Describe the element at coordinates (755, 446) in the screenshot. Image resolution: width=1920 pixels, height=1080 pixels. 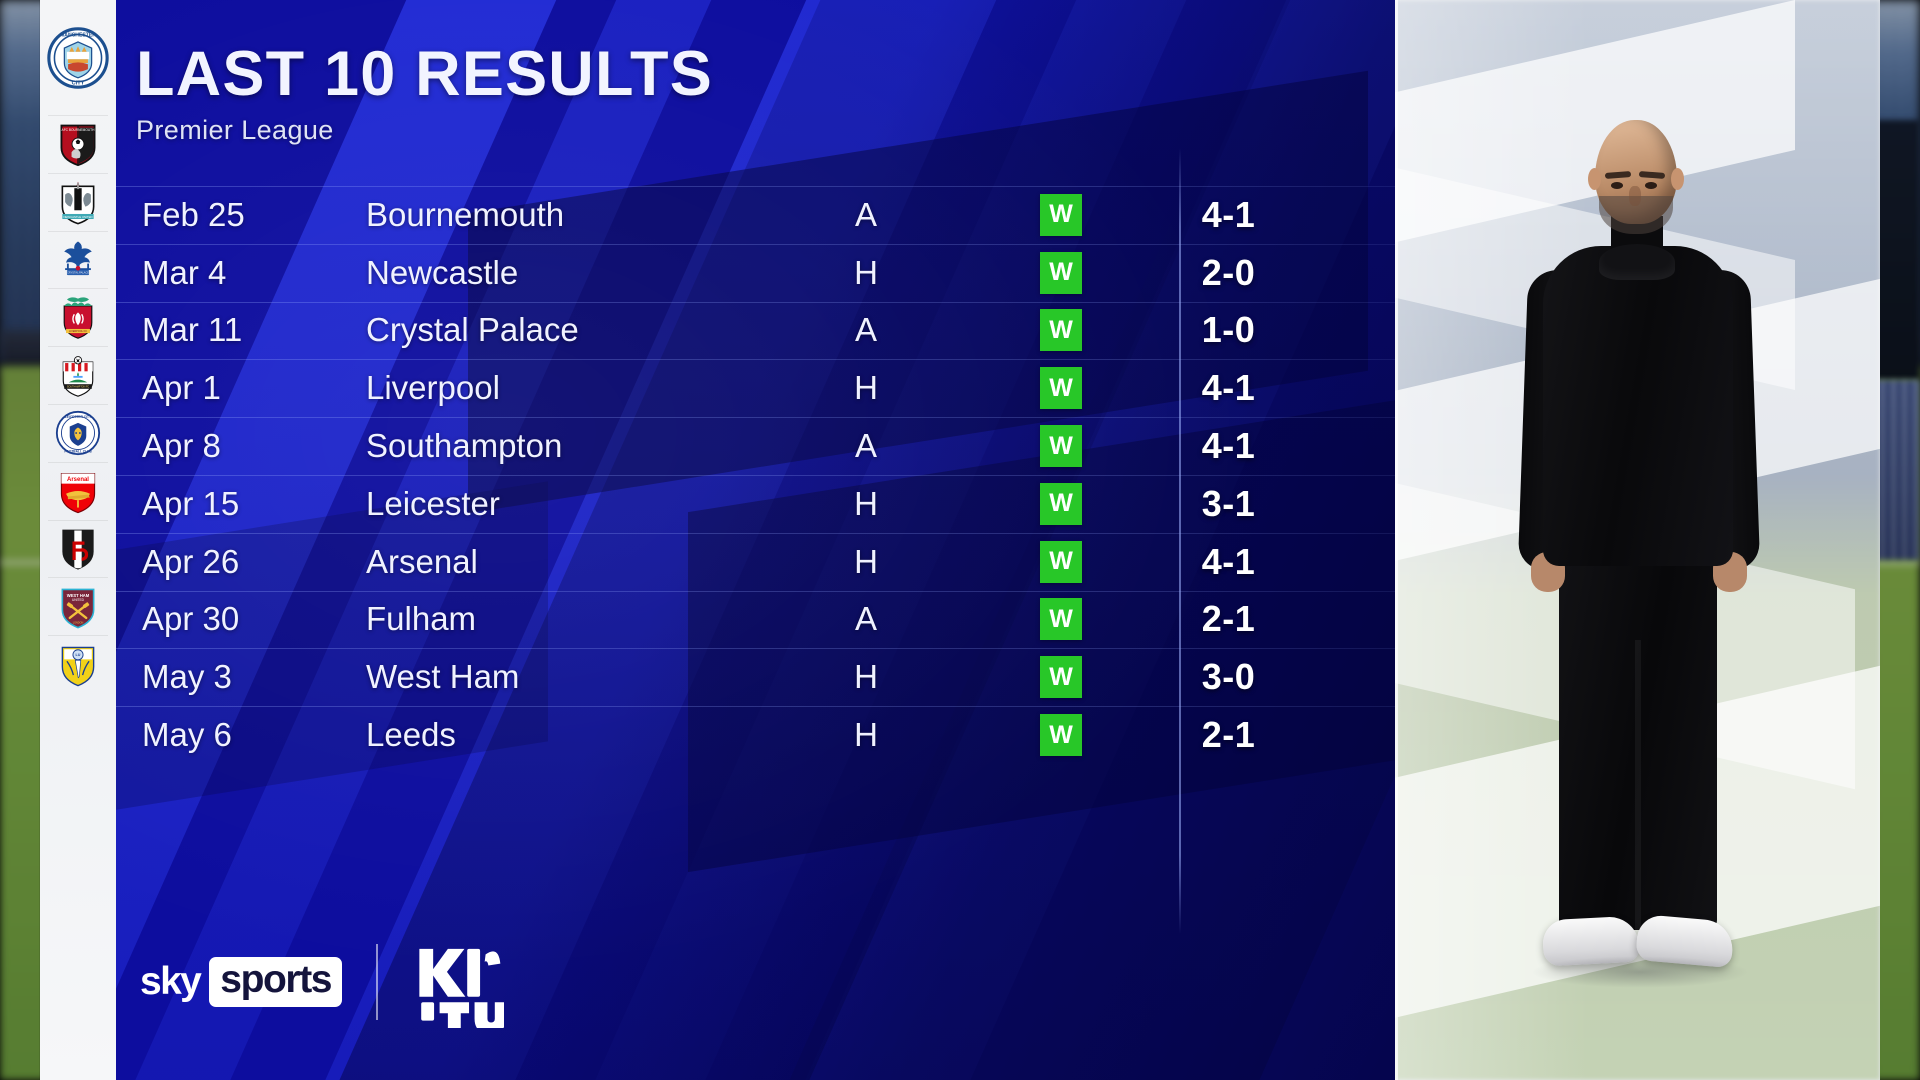
I see `table-row: Apr 8 Southampton A W 4-1` at that location.